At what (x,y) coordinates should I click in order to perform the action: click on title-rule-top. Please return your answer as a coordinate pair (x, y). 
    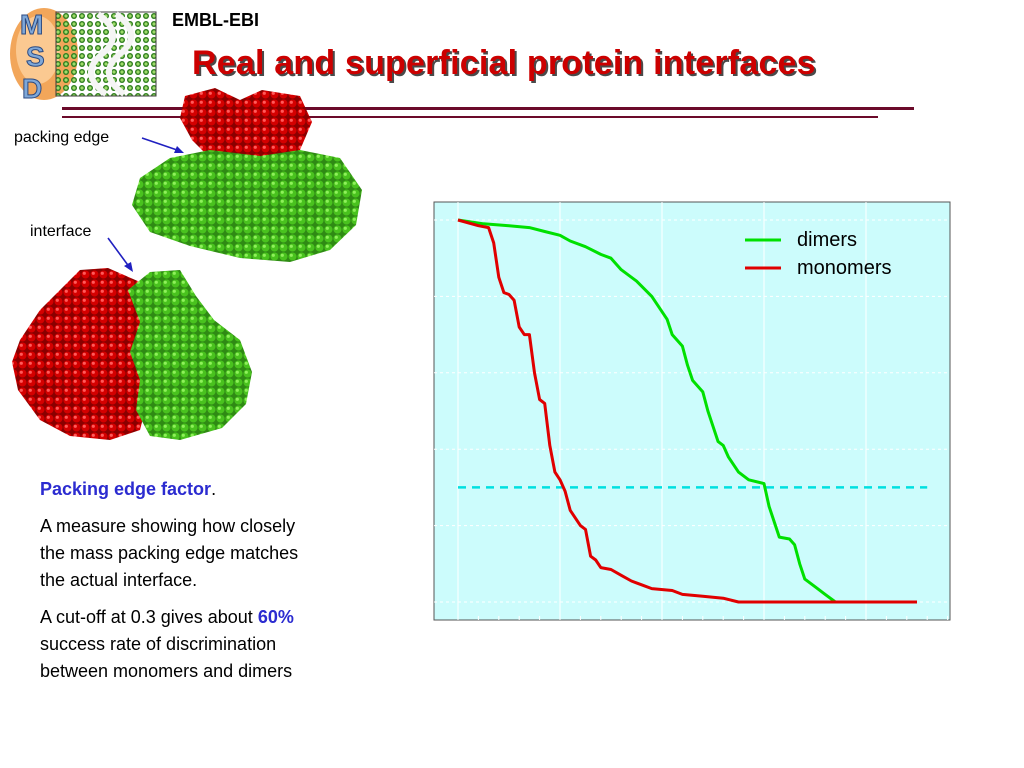
    Looking at the image, I should click on (488, 108).